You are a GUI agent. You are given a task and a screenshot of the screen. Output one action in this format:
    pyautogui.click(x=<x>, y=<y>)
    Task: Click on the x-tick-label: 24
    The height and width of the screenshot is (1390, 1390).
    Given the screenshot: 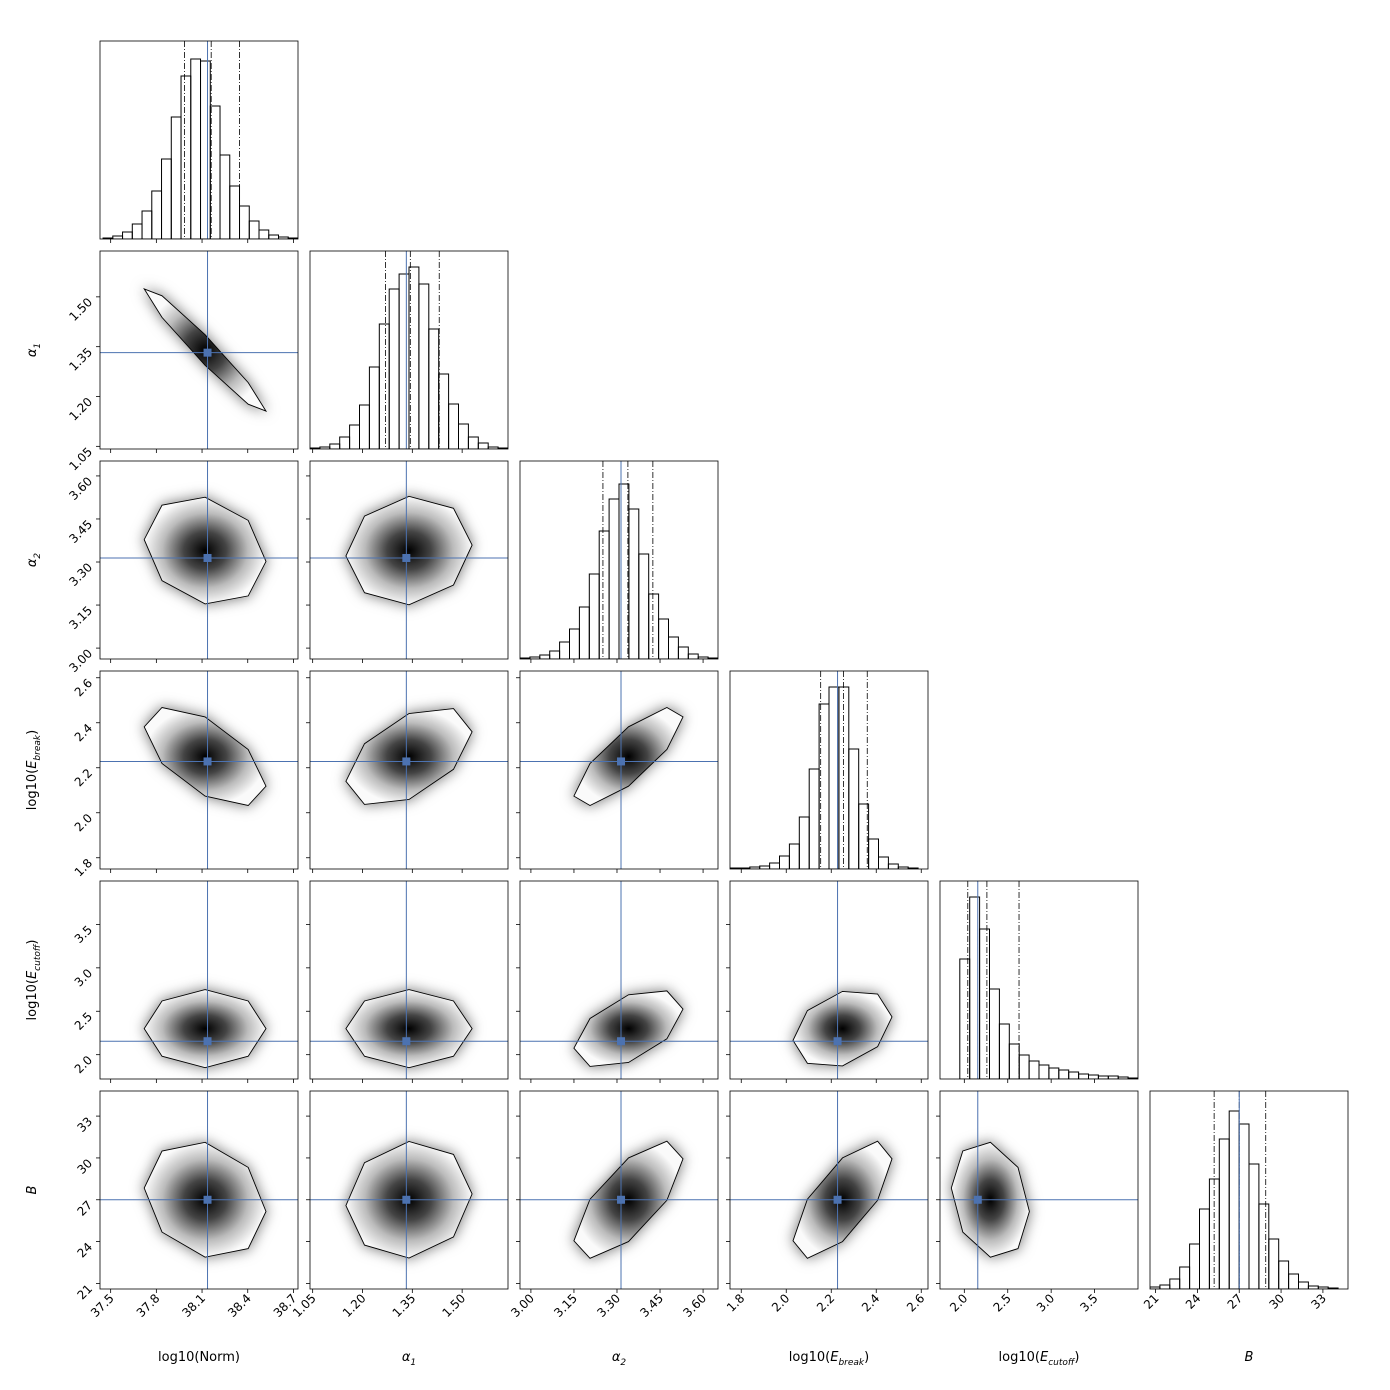 What is the action you would take?
    pyautogui.click(x=1193, y=1301)
    